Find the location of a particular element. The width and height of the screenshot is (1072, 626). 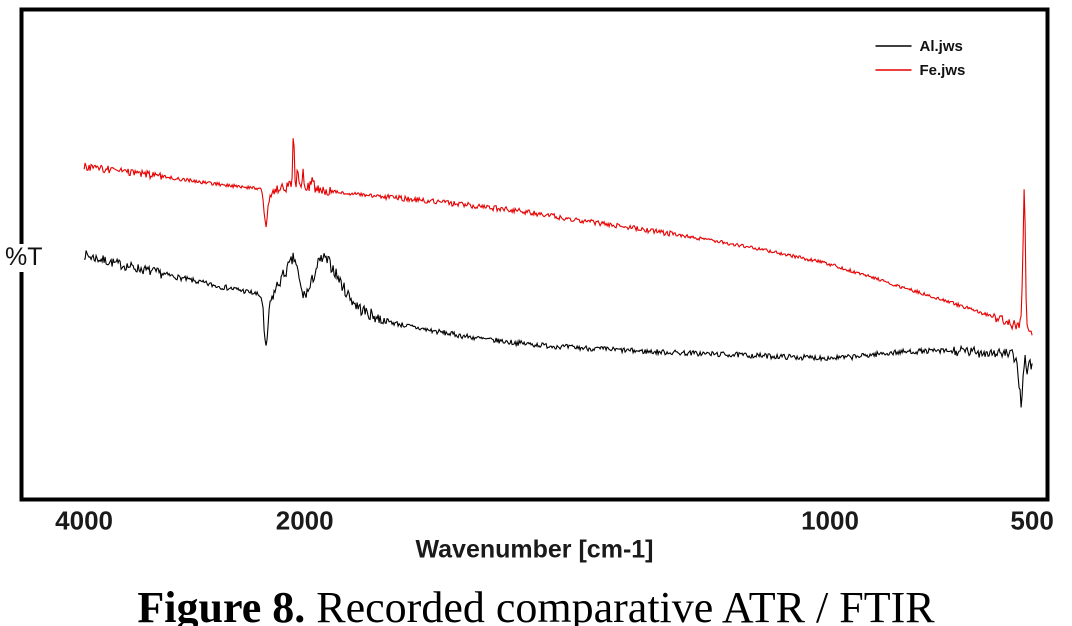

legend-label: Fe.jws is located at coordinates (943, 70).